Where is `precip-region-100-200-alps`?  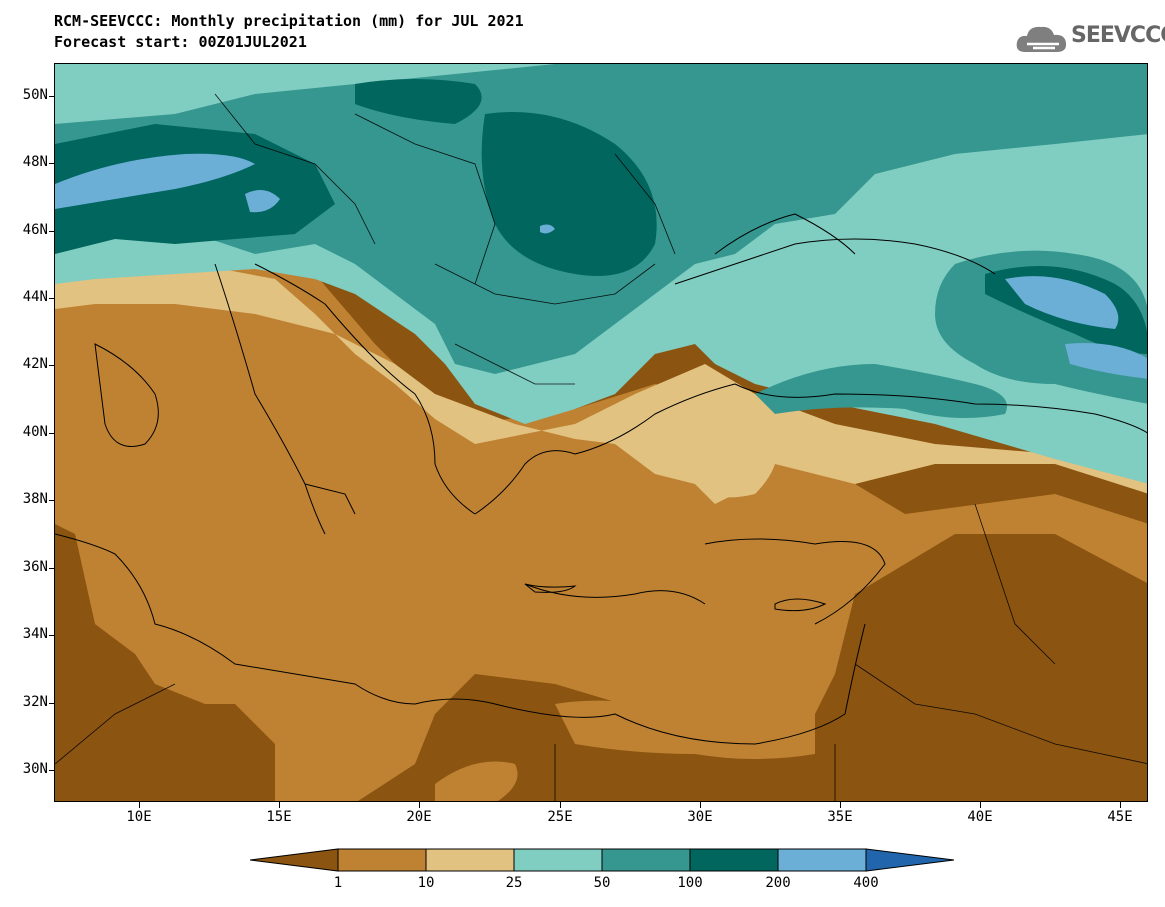 precip-region-100-200-alps is located at coordinates (195, 189).